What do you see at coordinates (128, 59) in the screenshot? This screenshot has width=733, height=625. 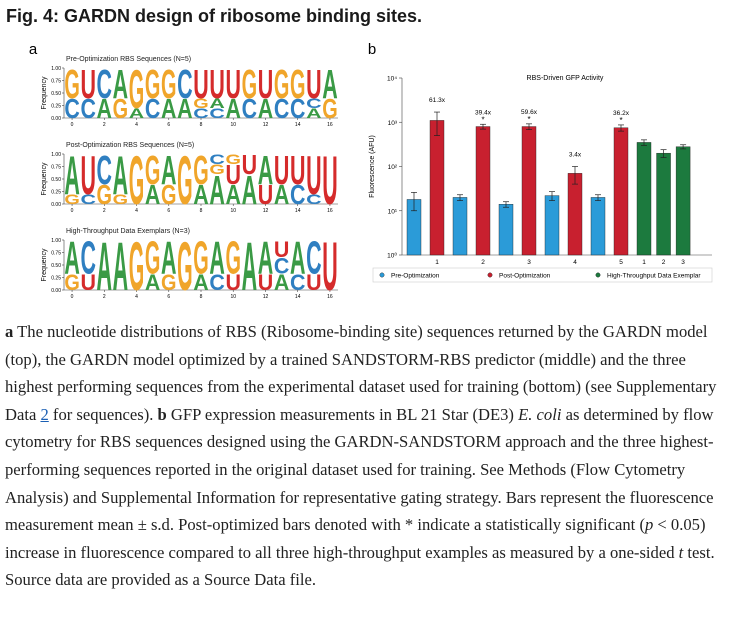 I see `logo-title: Pre-Optimization RBS Sequences (N=5)` at bounding box center [128, 59].